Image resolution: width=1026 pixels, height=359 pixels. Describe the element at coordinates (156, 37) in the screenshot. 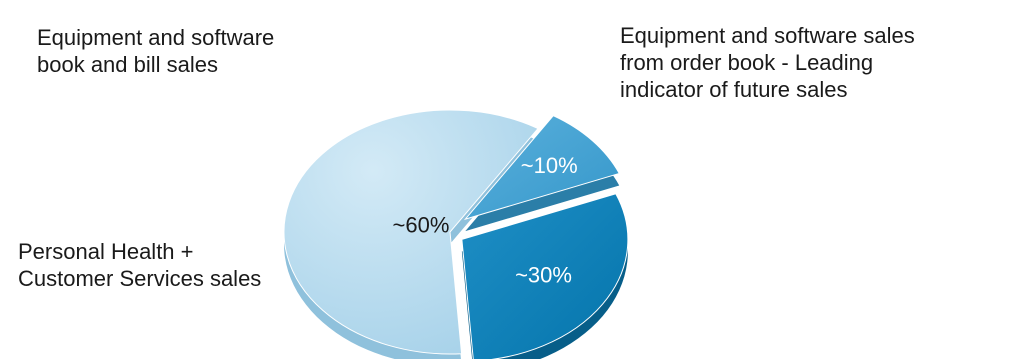

I see `slice-label-book-and-bill-line-1: Equipment and software` at that location.